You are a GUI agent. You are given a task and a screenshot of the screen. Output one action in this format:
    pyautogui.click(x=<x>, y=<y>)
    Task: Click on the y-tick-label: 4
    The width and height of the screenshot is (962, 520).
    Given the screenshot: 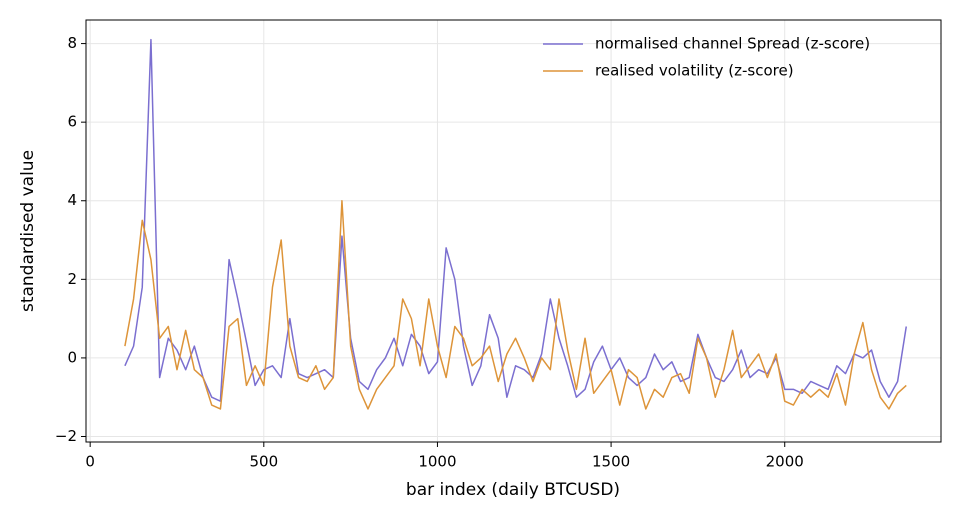 What is the action you would take?
    pyautogui.click(x=72, y=200)
    